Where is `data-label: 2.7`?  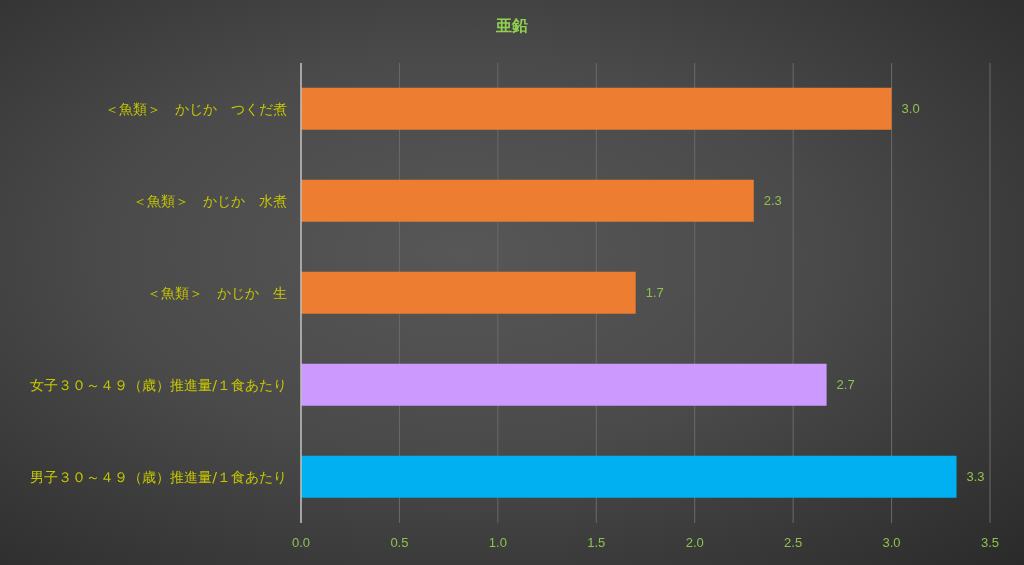 data-label: 2.7 is located at coordinates (845, 385).